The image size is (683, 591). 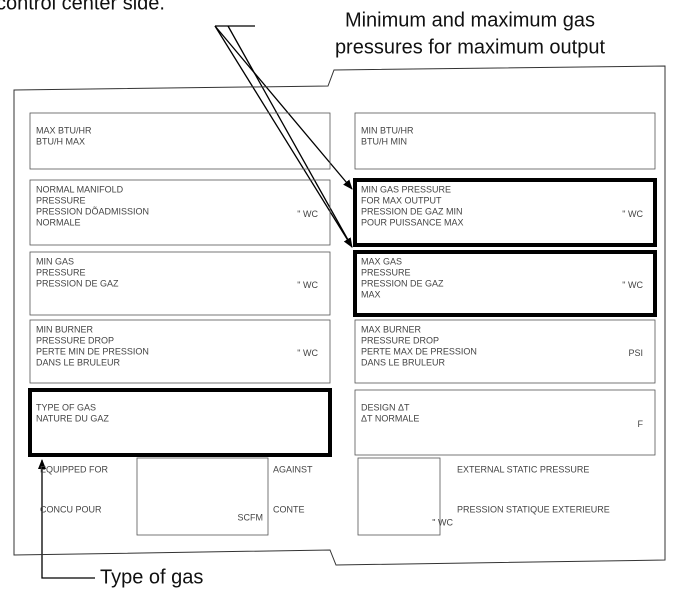 I want to click on cell-label: MIN GAS, so click(x=55, y=261).